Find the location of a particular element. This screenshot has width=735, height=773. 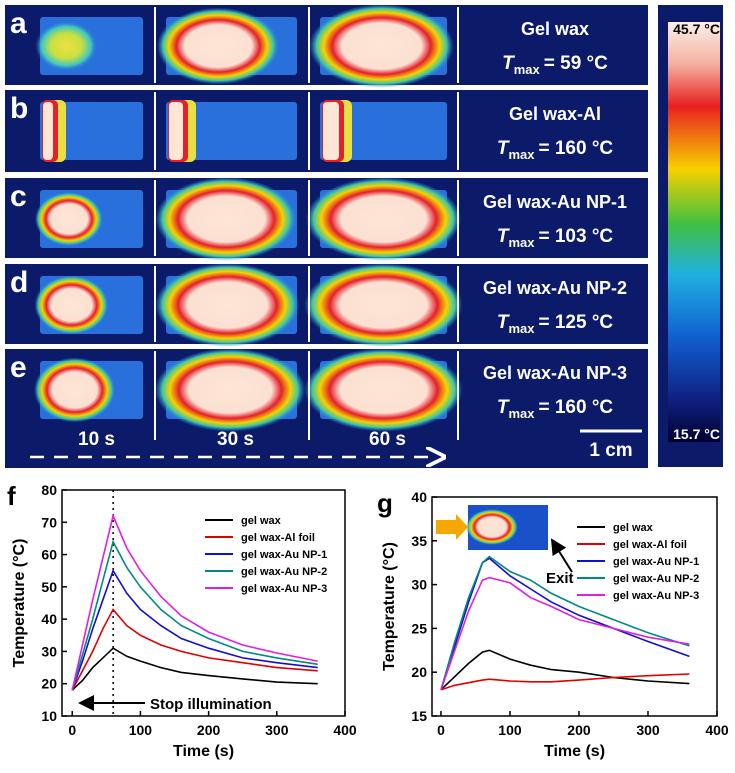

sample-name: Gel wax-Au NP-3 is located at coordinates (555, 373).